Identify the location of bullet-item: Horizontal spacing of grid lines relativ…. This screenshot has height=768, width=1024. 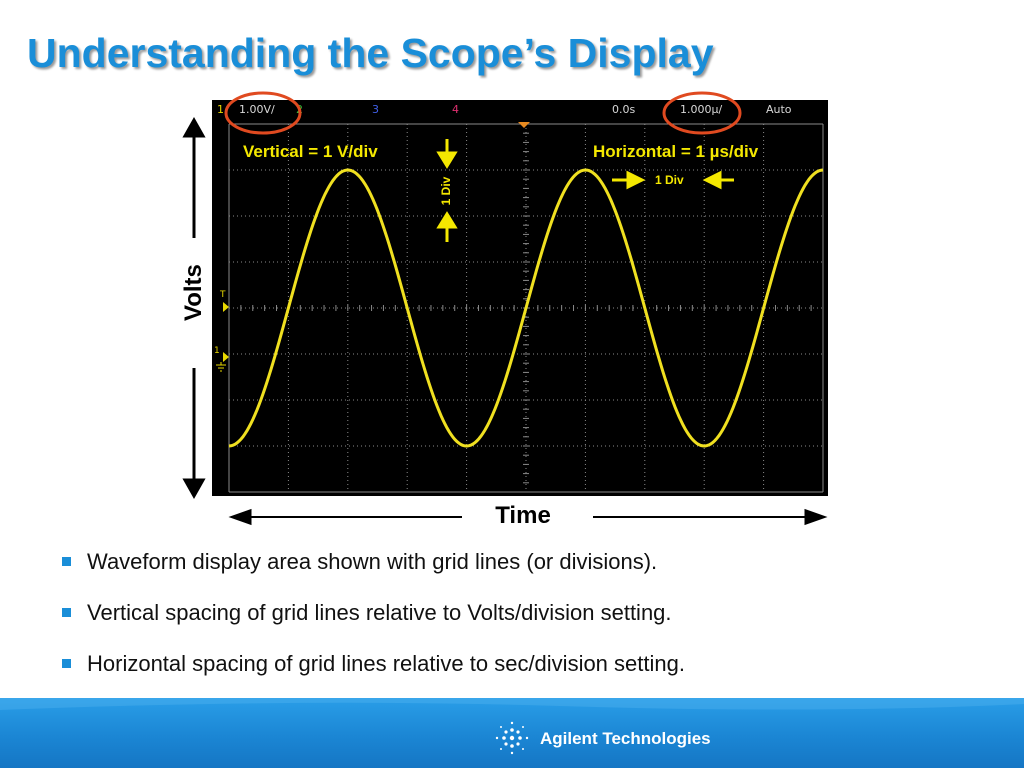
(372, 676).